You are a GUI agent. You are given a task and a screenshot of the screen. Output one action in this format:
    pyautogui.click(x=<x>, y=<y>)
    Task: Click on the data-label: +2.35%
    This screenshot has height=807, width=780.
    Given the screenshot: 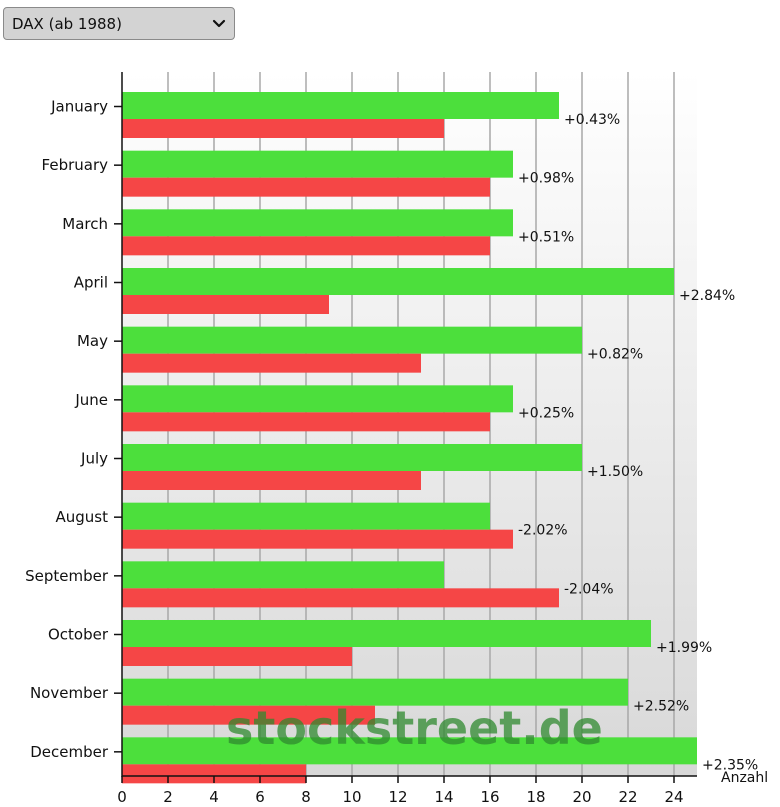 What is the action you would take?
    pyautogui.click(x=730, y=765)
    